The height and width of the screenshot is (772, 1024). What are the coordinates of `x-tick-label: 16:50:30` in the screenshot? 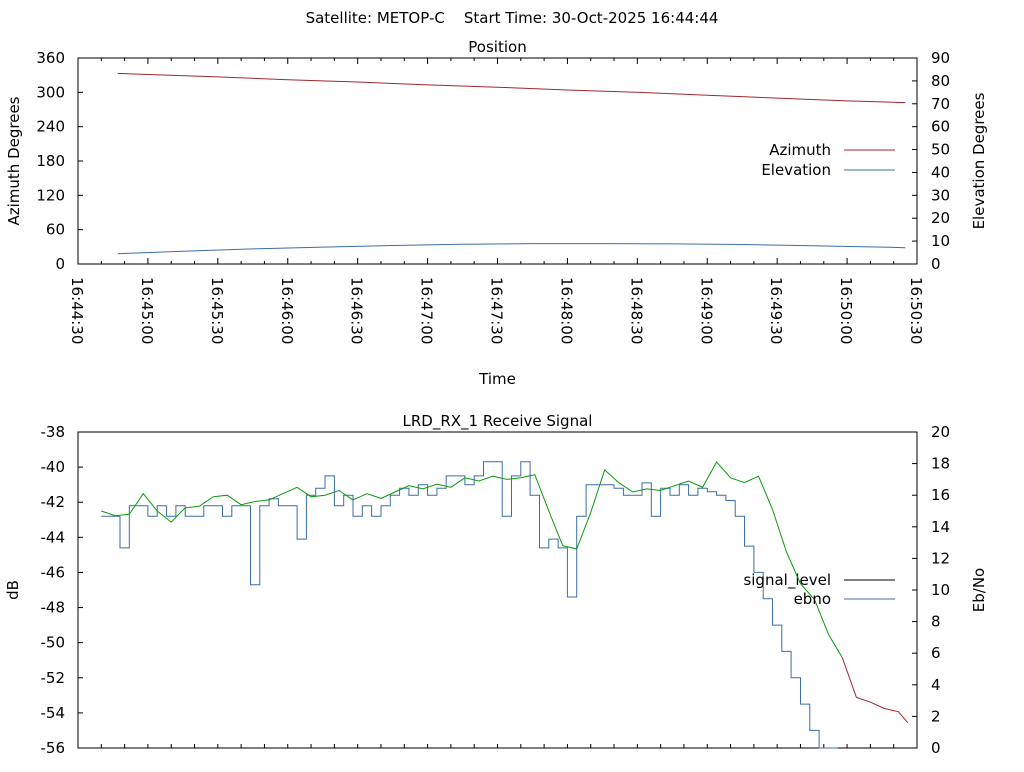 It's located at (916, 310).